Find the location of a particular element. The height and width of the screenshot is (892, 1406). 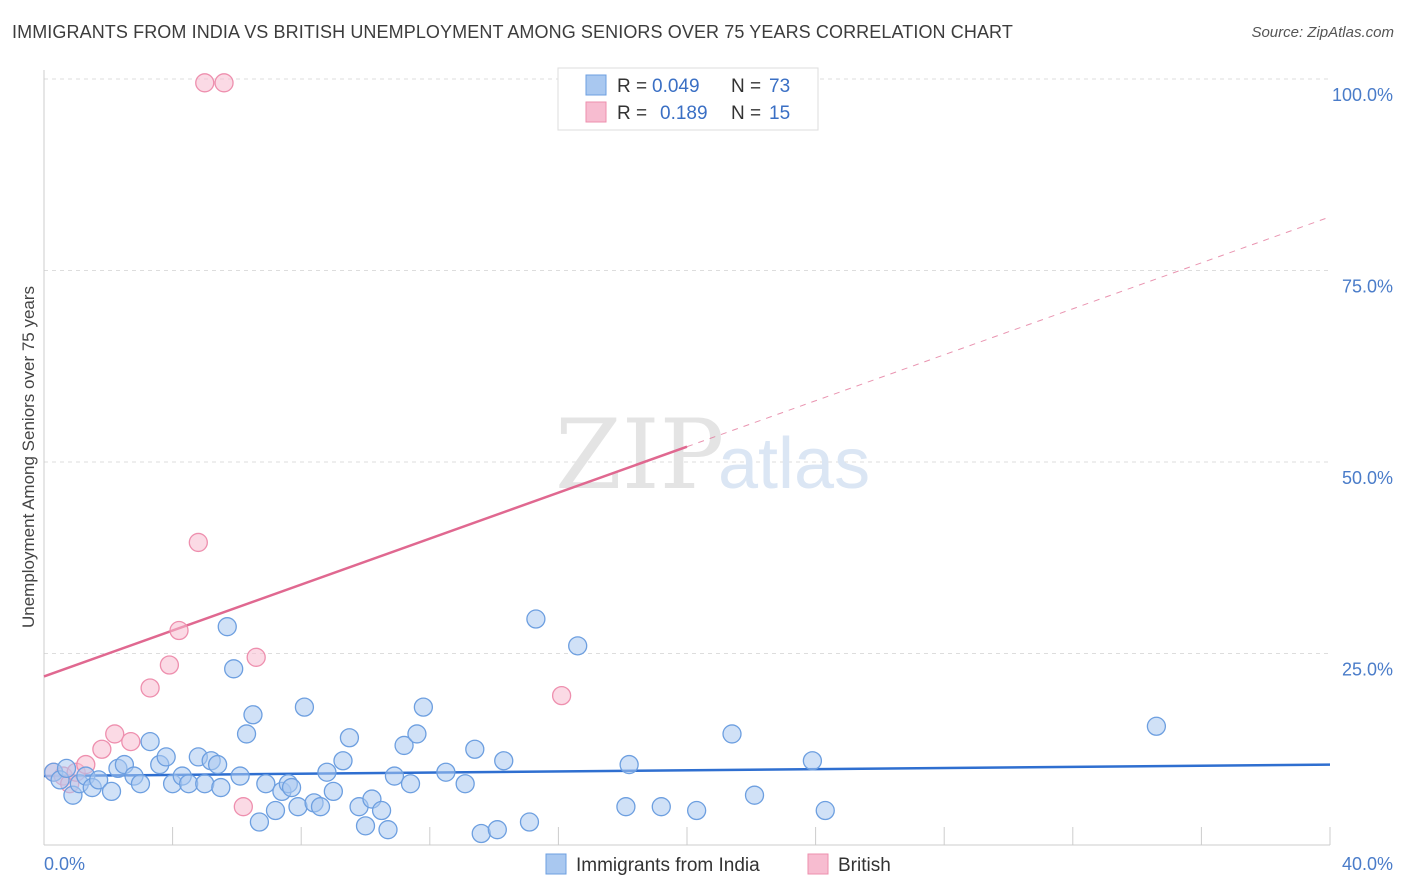

y-tick-label-100: 100.0% is located at coordinates (1362, 95).